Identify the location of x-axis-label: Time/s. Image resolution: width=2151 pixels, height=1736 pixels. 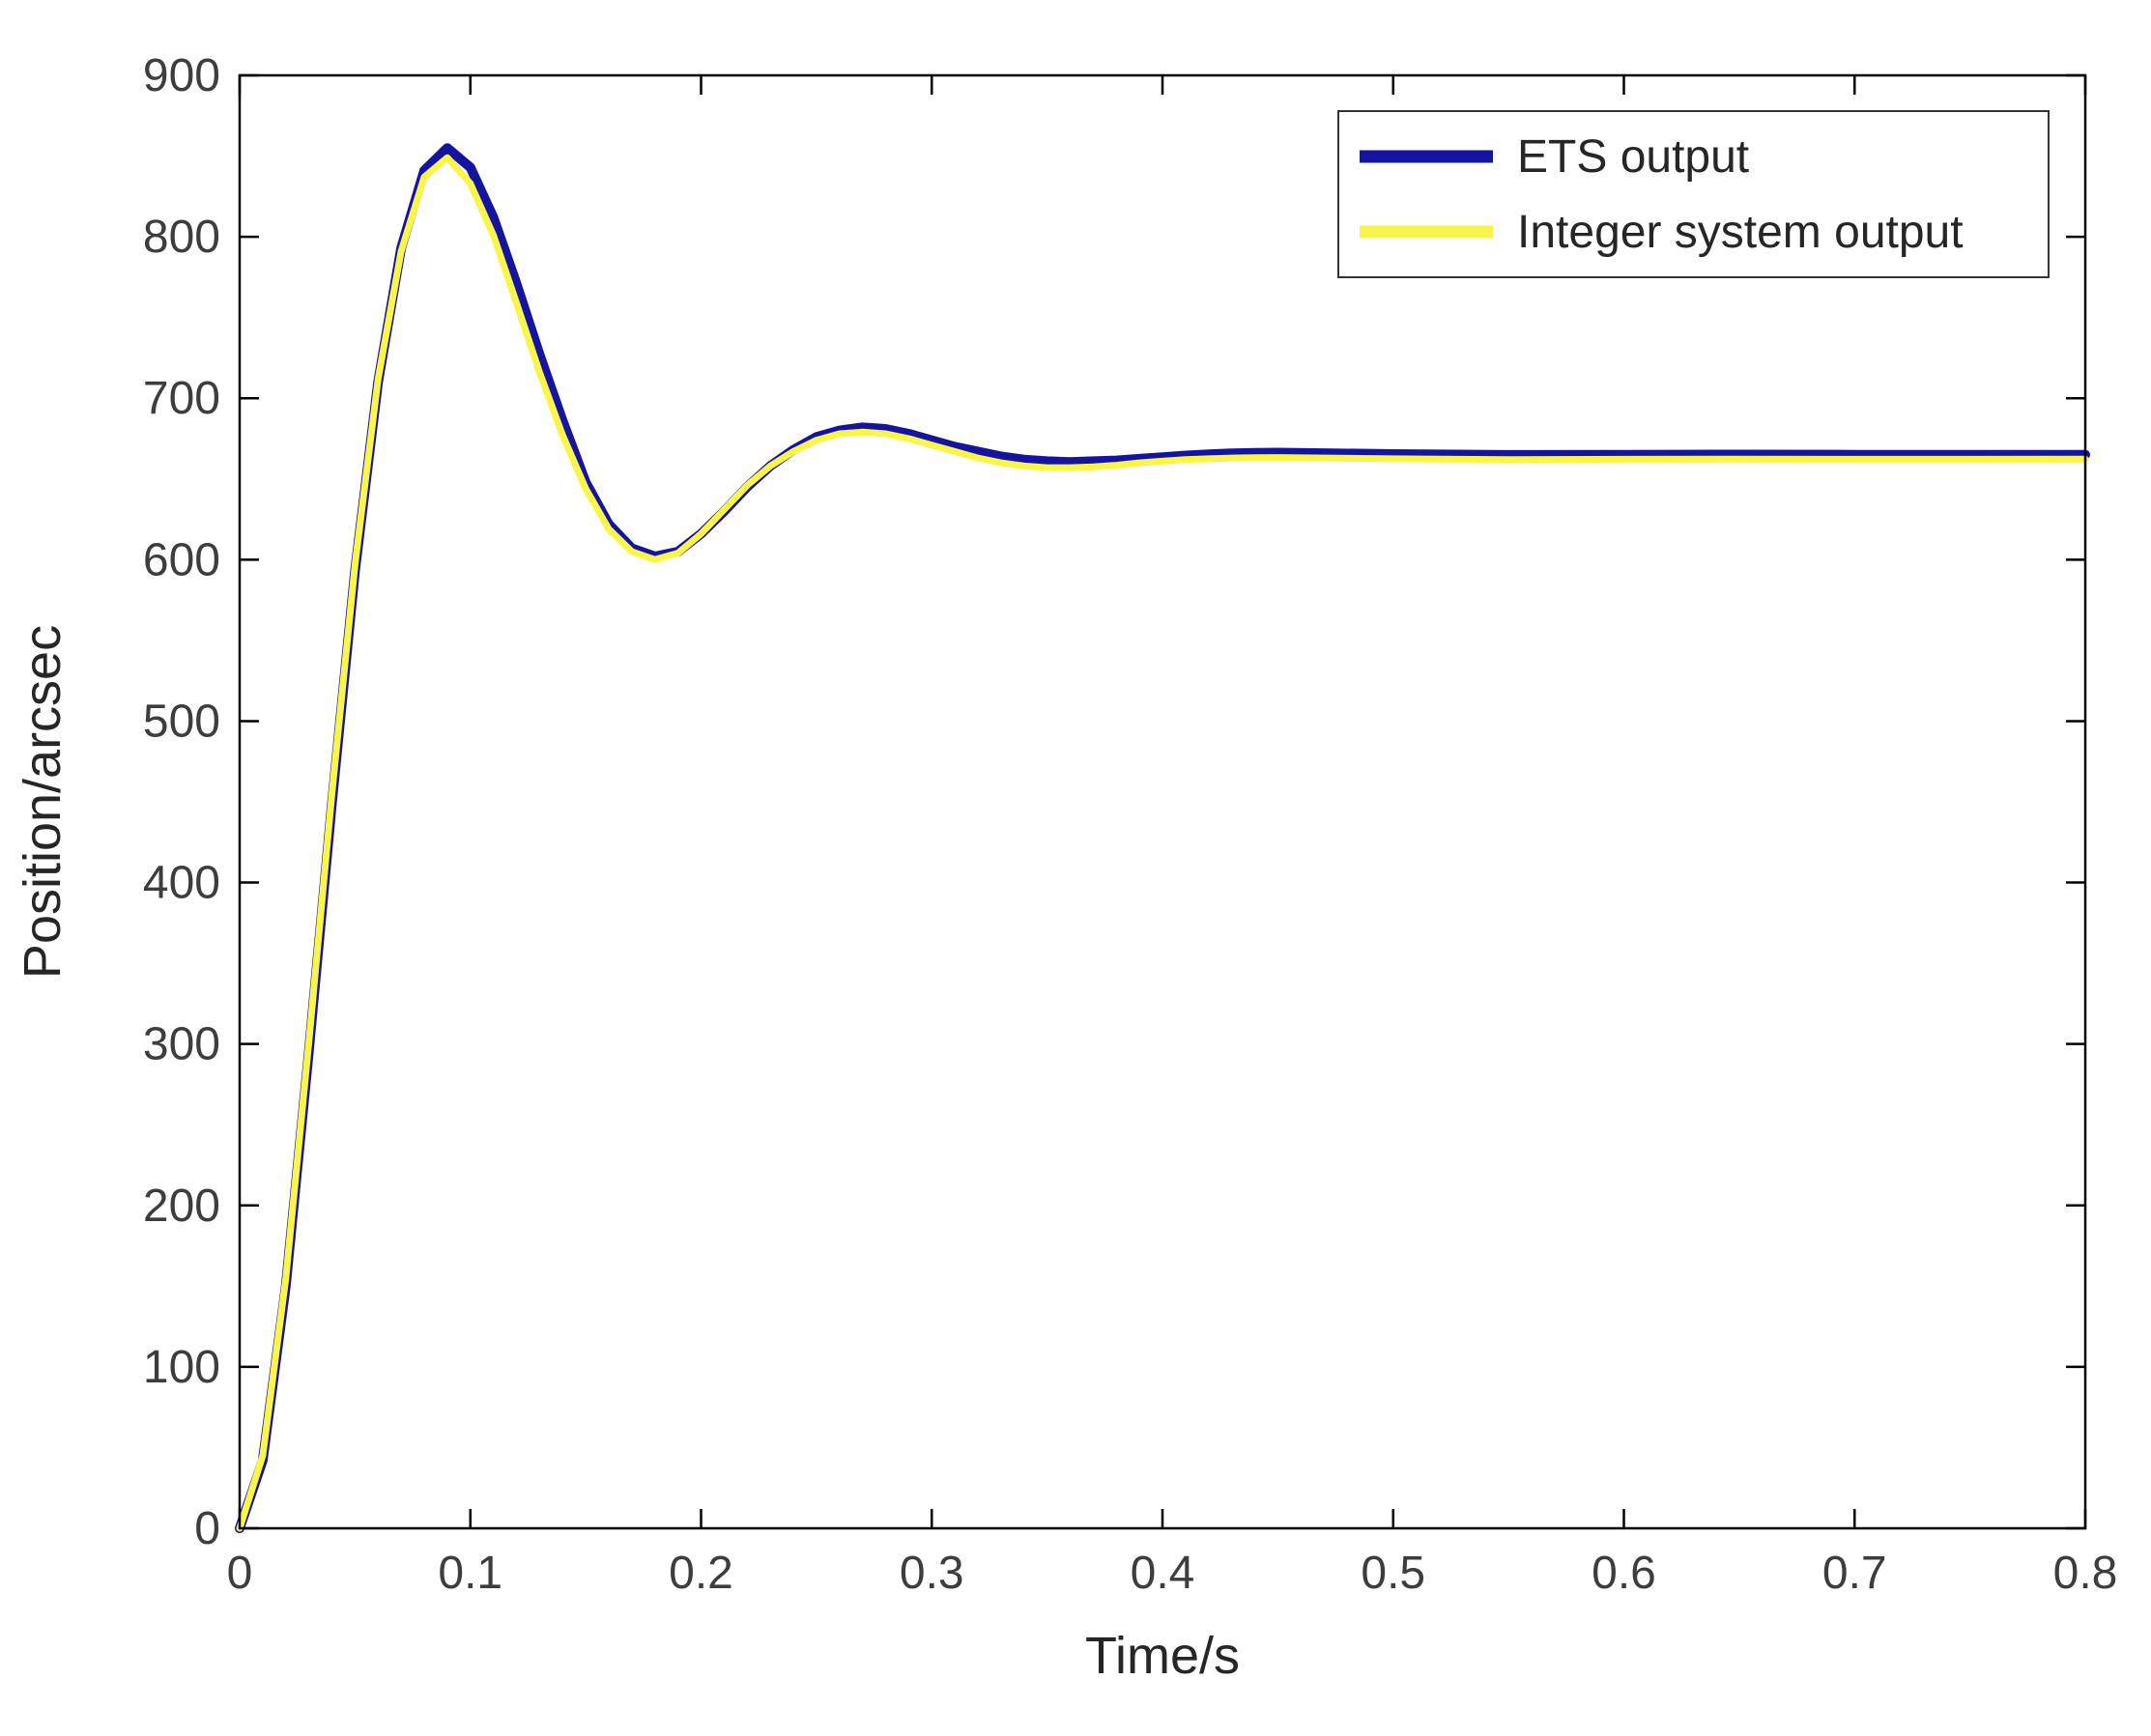
(1162, 1656).